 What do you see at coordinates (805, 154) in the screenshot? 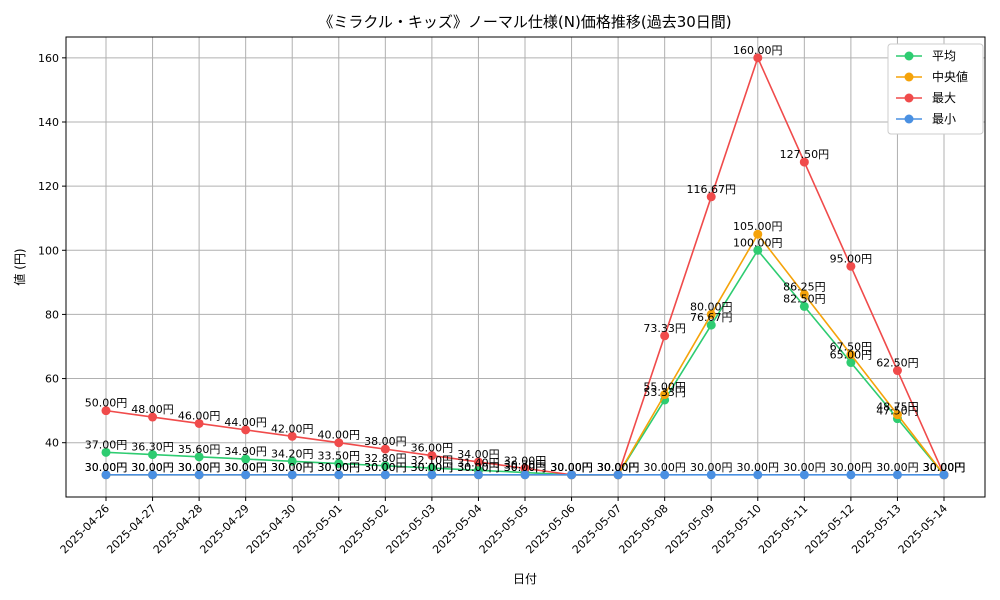
I see `data-label: 127.50円` at bounding box center [805, 154].